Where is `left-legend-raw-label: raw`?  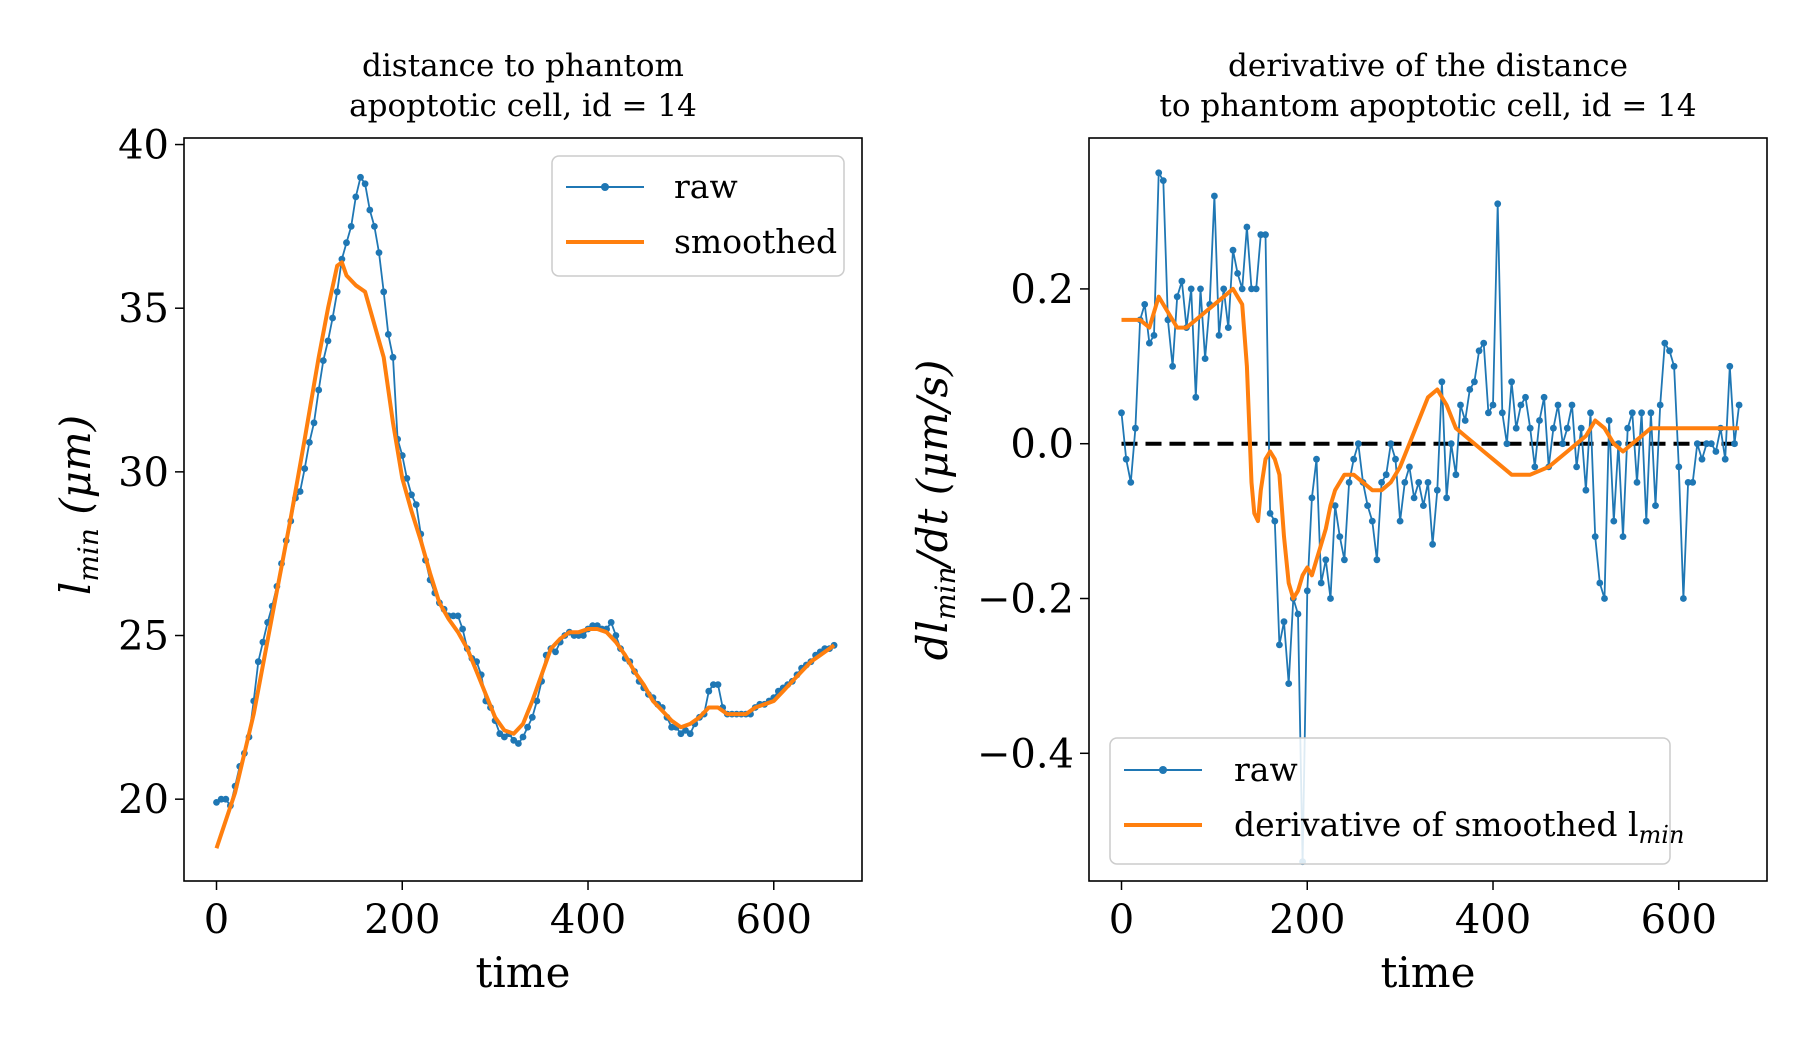 left-legend-raw-label: raw is located at coordinates (706, 186).